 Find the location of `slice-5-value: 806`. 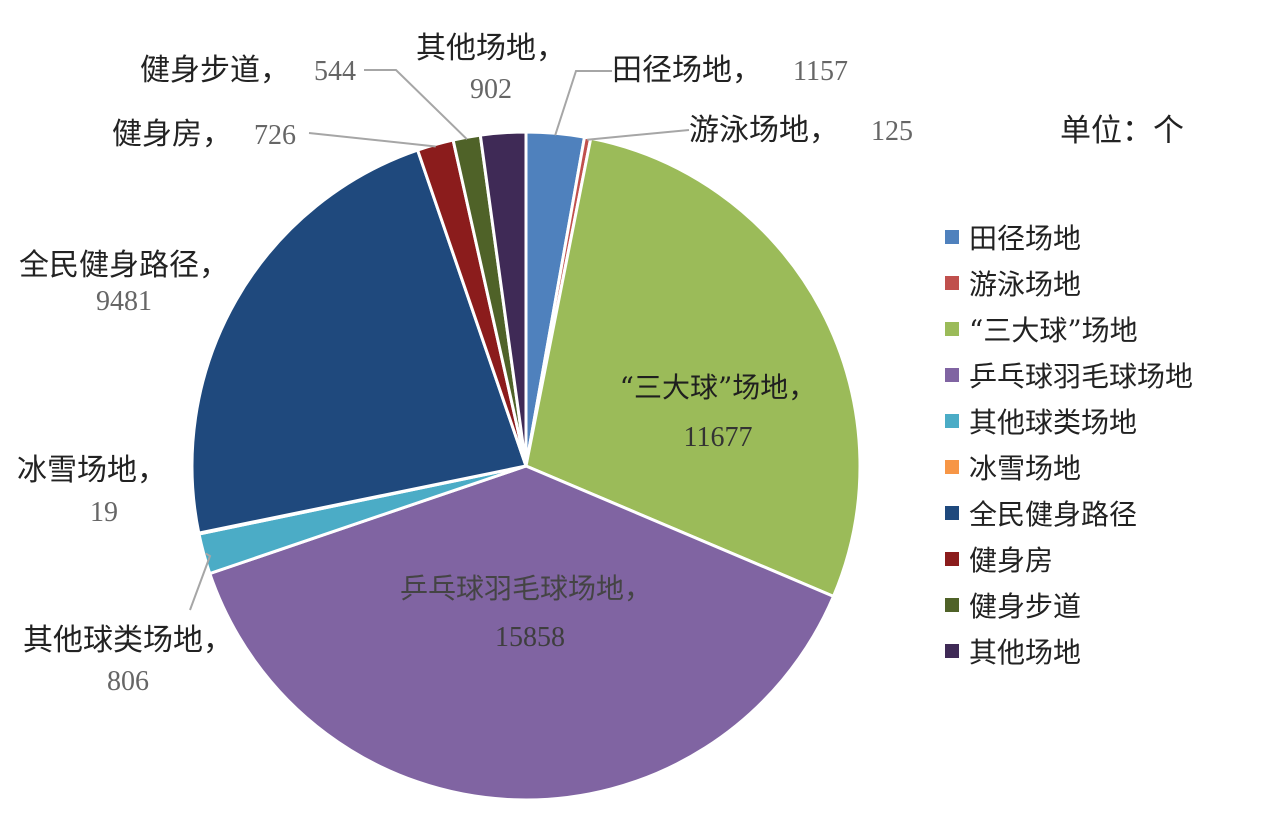

slice-5-value: 806 is located at coordinates (128, 681).